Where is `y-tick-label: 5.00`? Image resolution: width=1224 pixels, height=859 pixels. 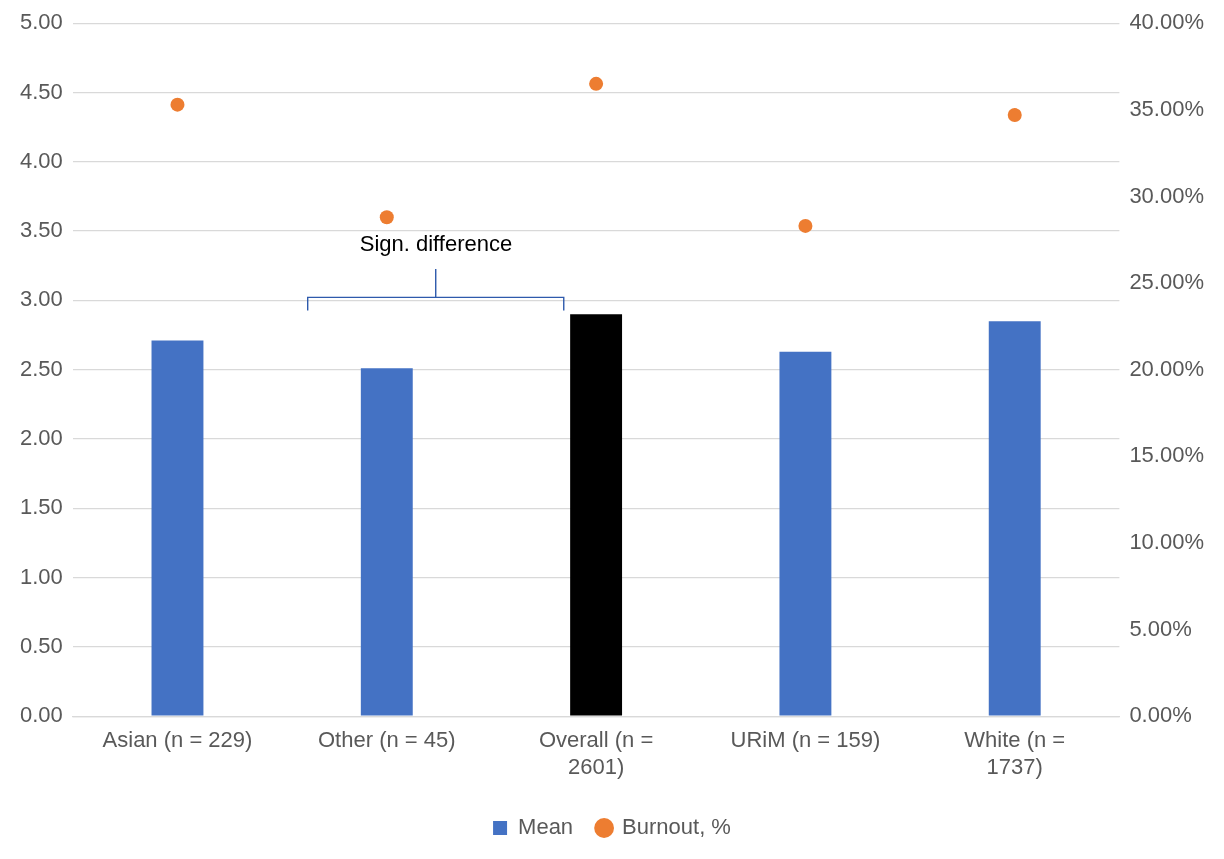
y-tick-label: 5.00 is located at coordinates (41, 22).